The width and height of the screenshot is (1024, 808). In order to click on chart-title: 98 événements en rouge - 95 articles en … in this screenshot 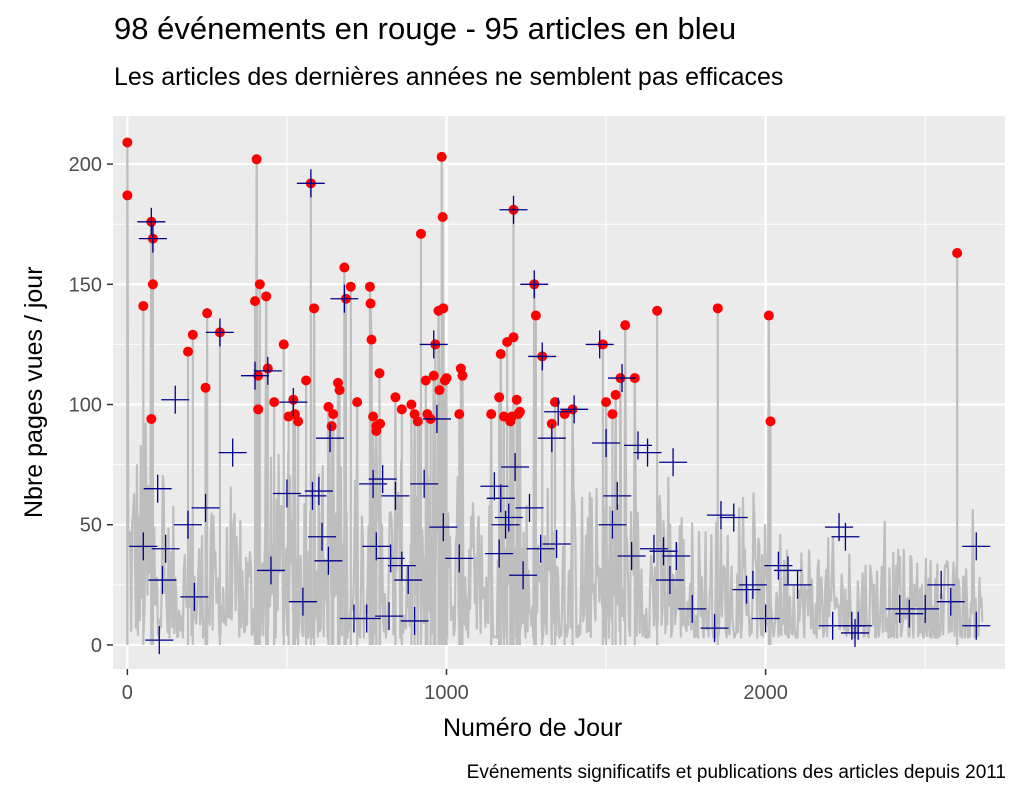, I will do `click(425, 28)`.